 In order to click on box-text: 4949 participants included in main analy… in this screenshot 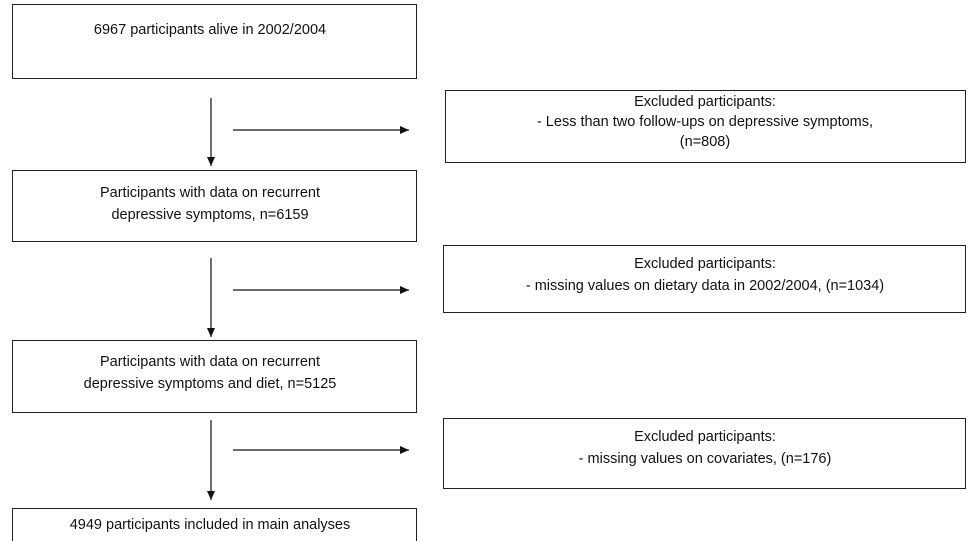, I will do `click(210, 525)`.